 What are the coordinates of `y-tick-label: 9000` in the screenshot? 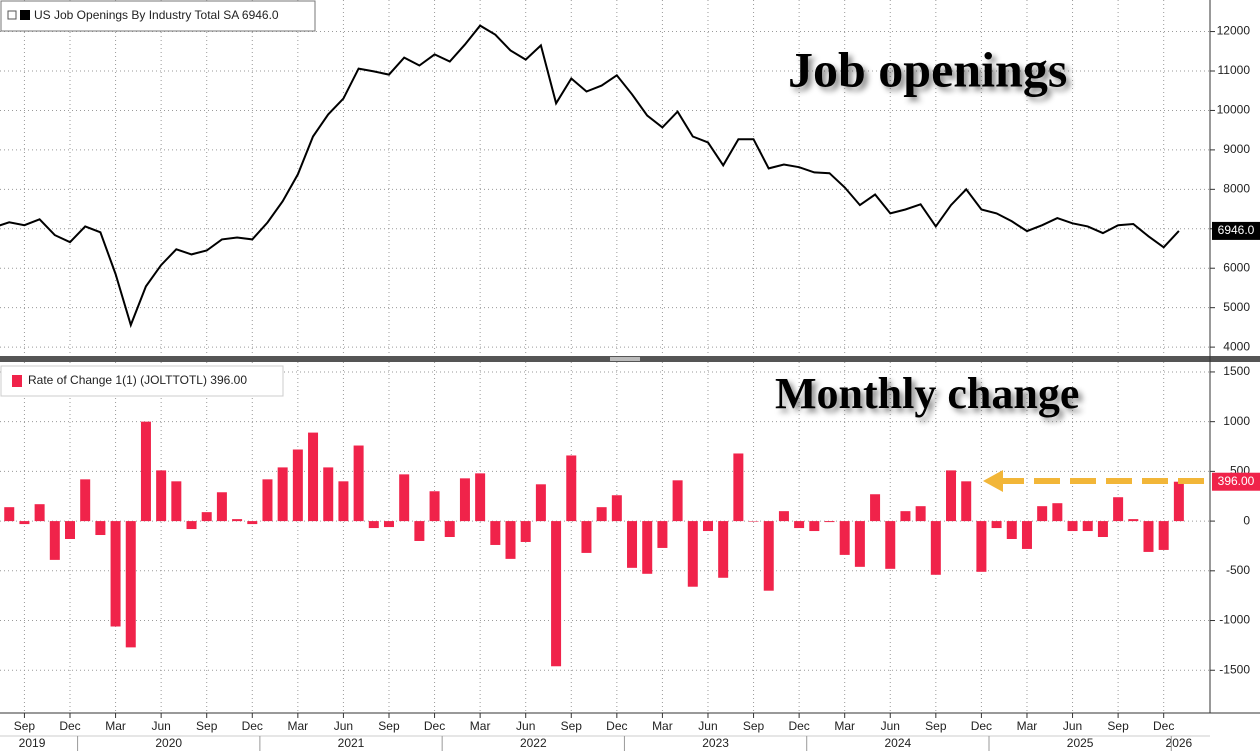 It's located at (1236, 149).